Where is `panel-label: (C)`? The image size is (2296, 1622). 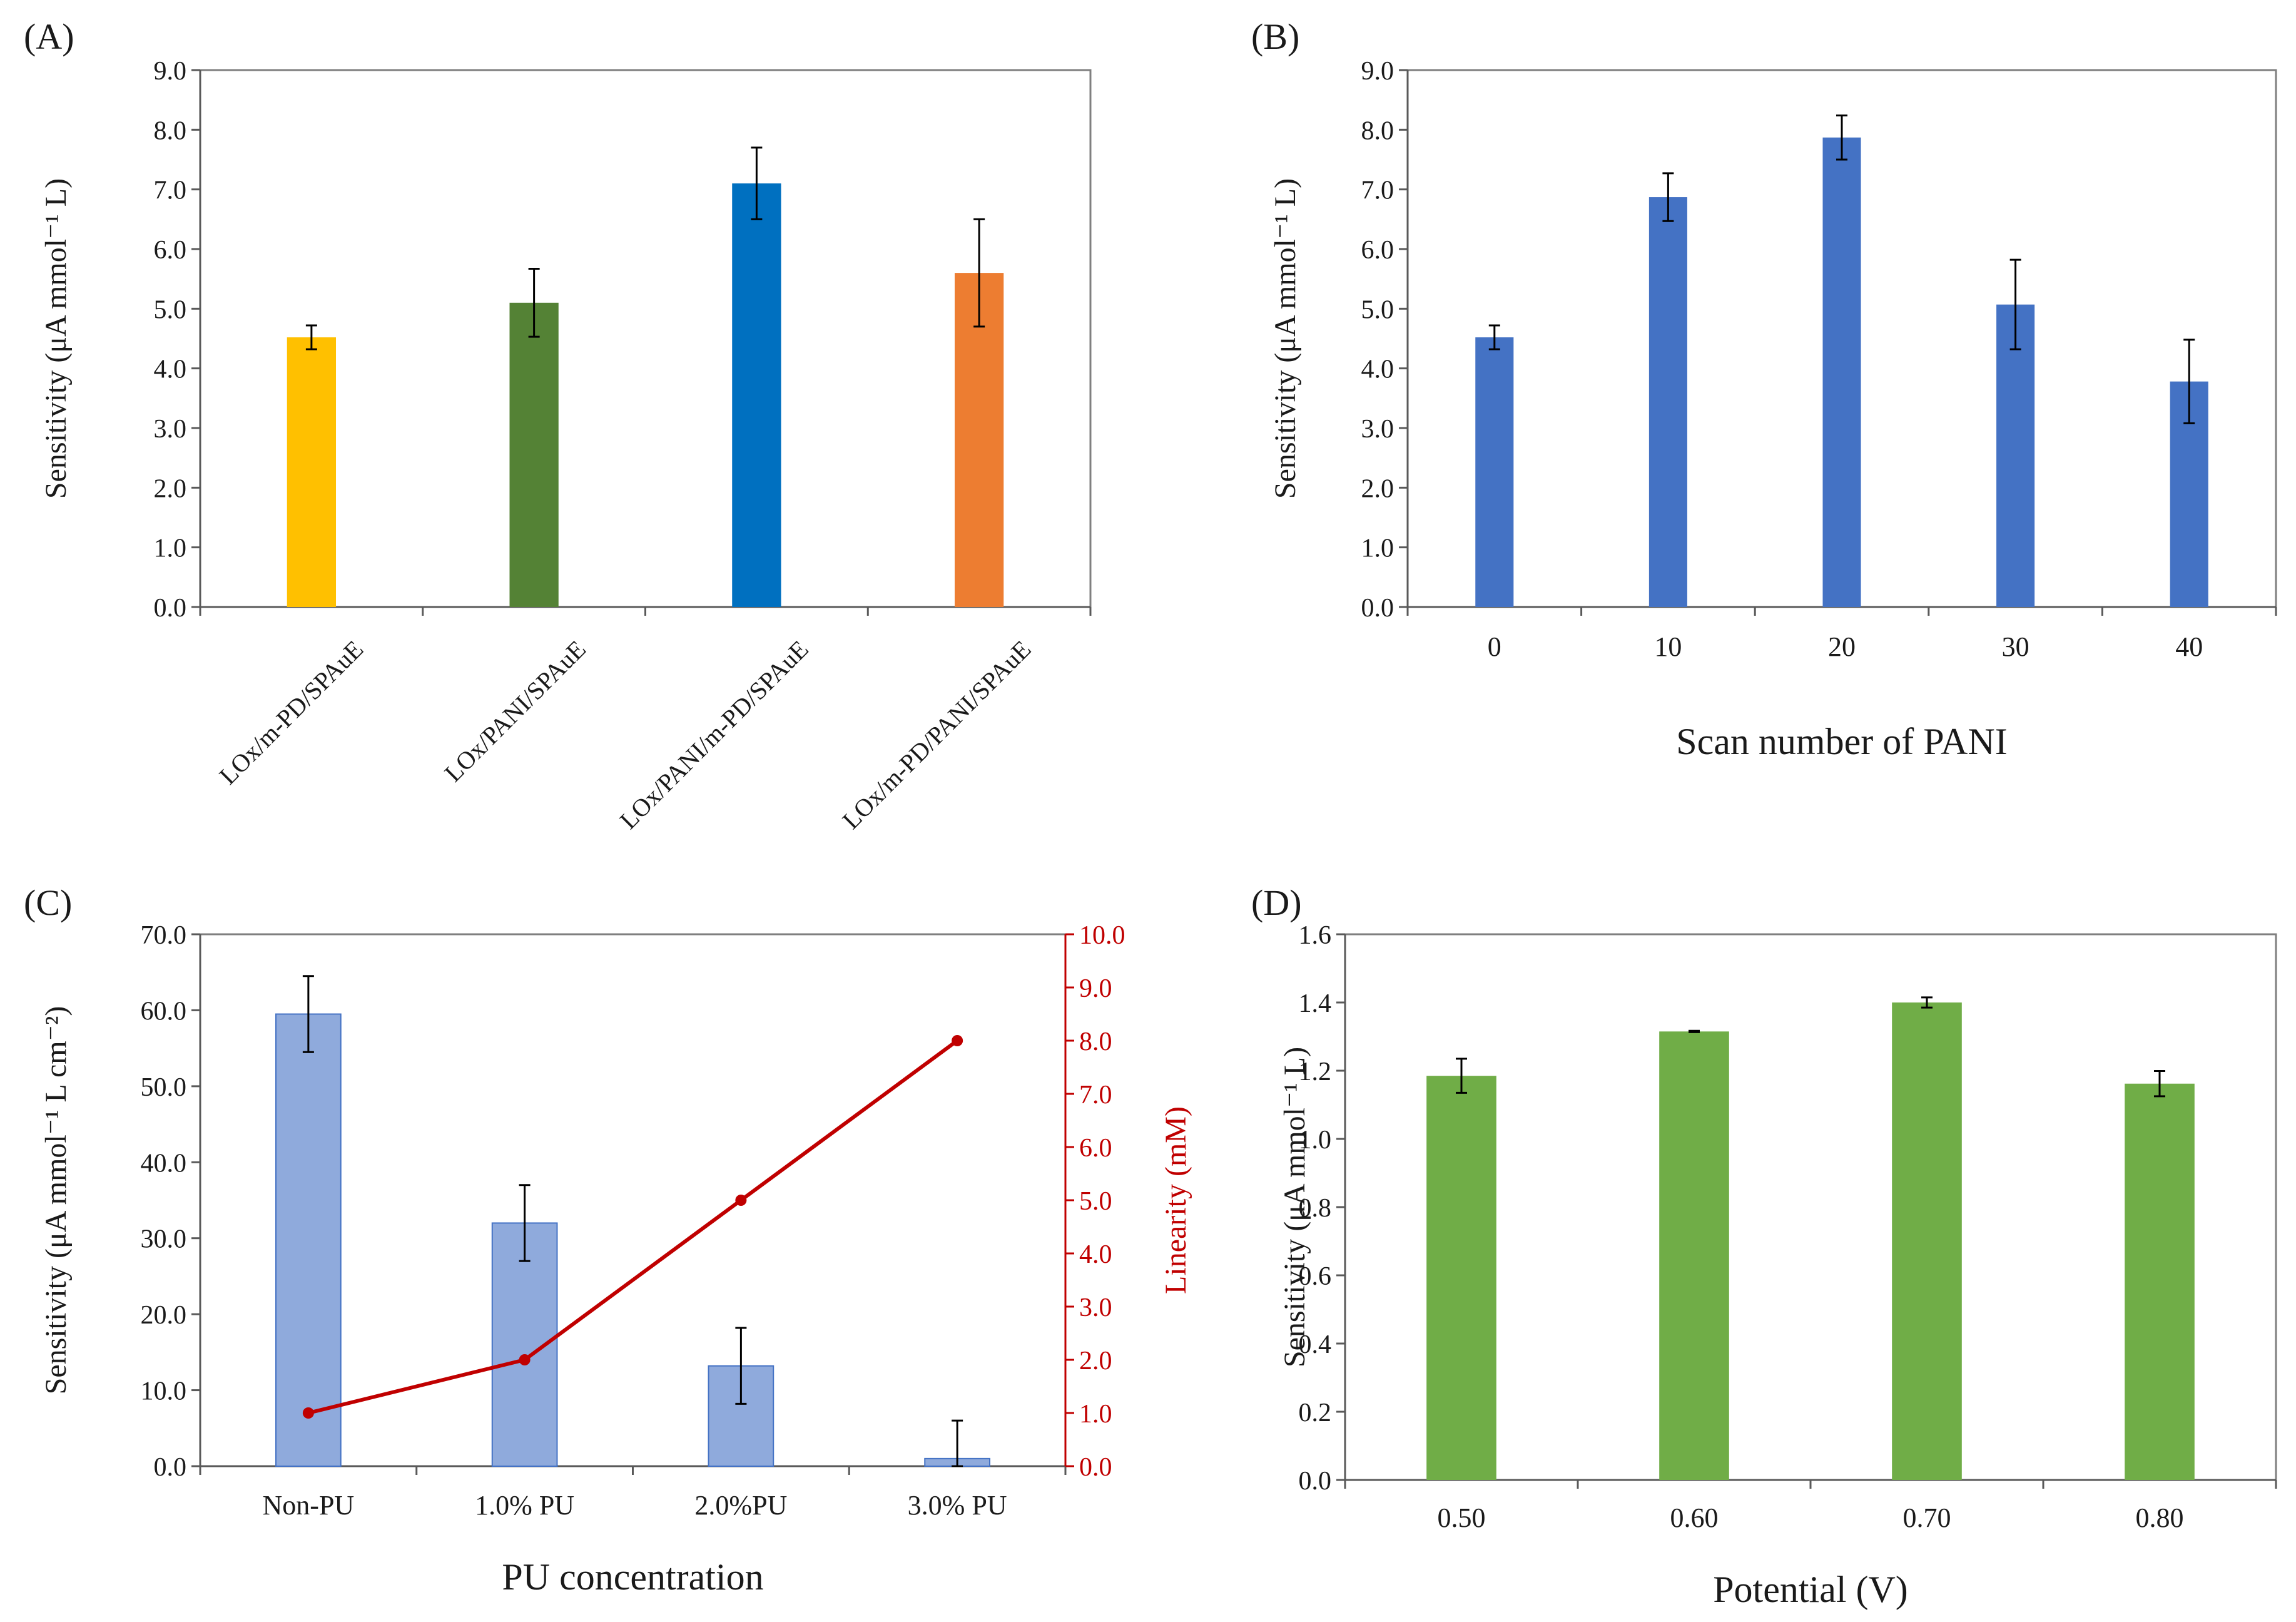 panel-label: (C) is located at coordinates (48, 902).